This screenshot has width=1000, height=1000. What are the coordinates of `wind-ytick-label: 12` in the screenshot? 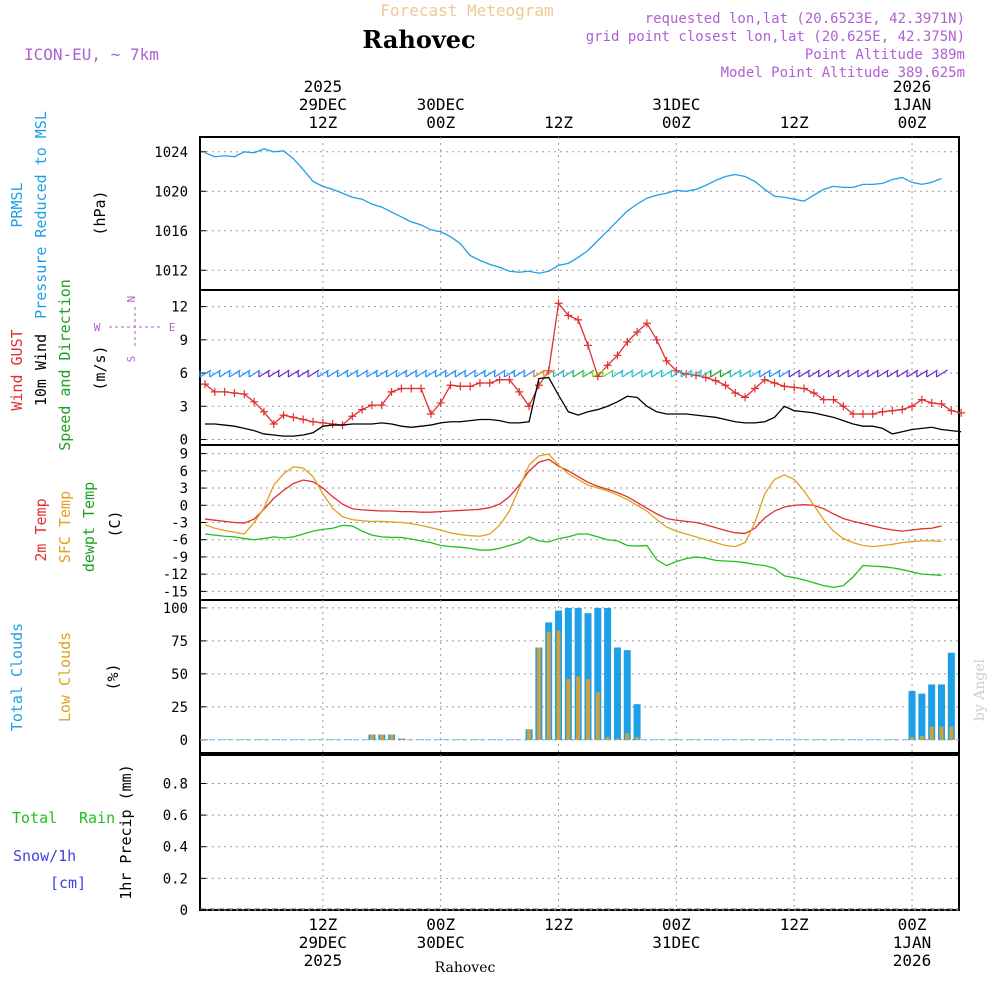 It's located at (179, 308).